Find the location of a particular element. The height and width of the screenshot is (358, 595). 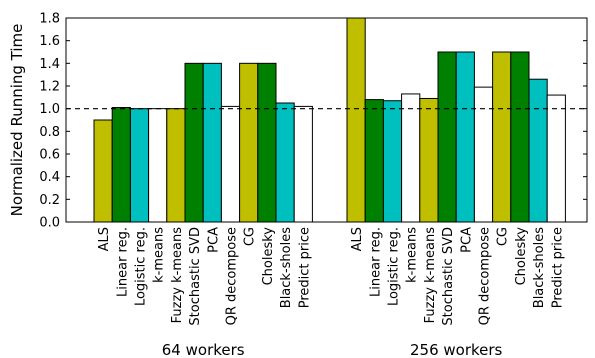

y-tick-label-9: 1.6 is located at coordinates (49, 41).